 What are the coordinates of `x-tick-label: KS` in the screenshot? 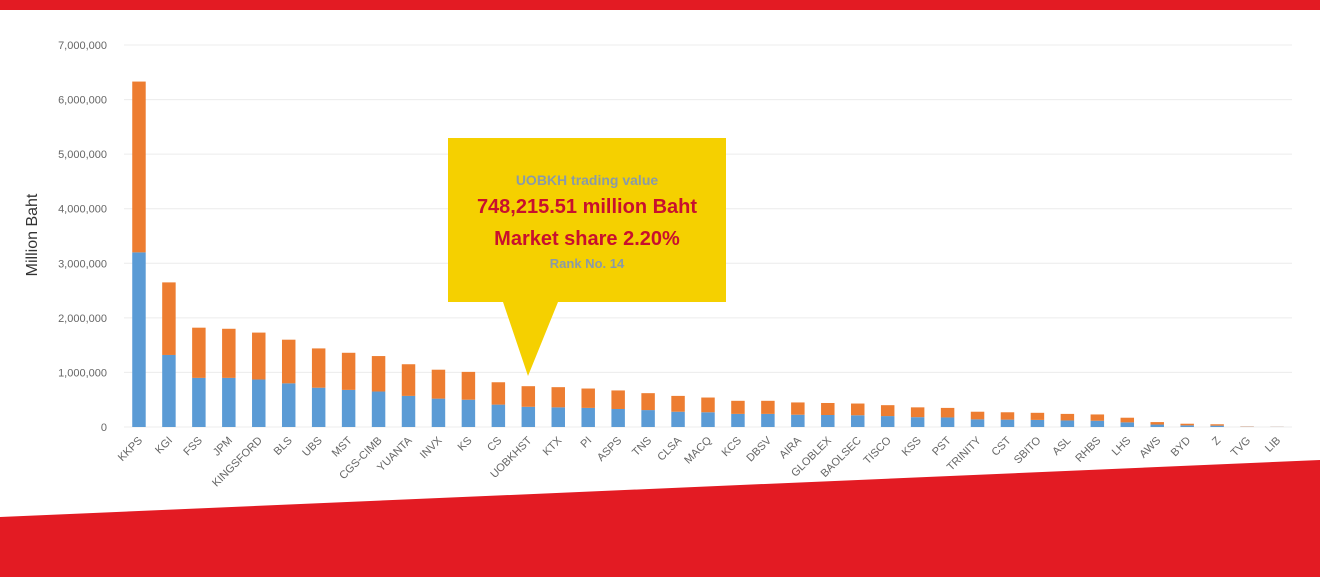 It's located at (465, 444).